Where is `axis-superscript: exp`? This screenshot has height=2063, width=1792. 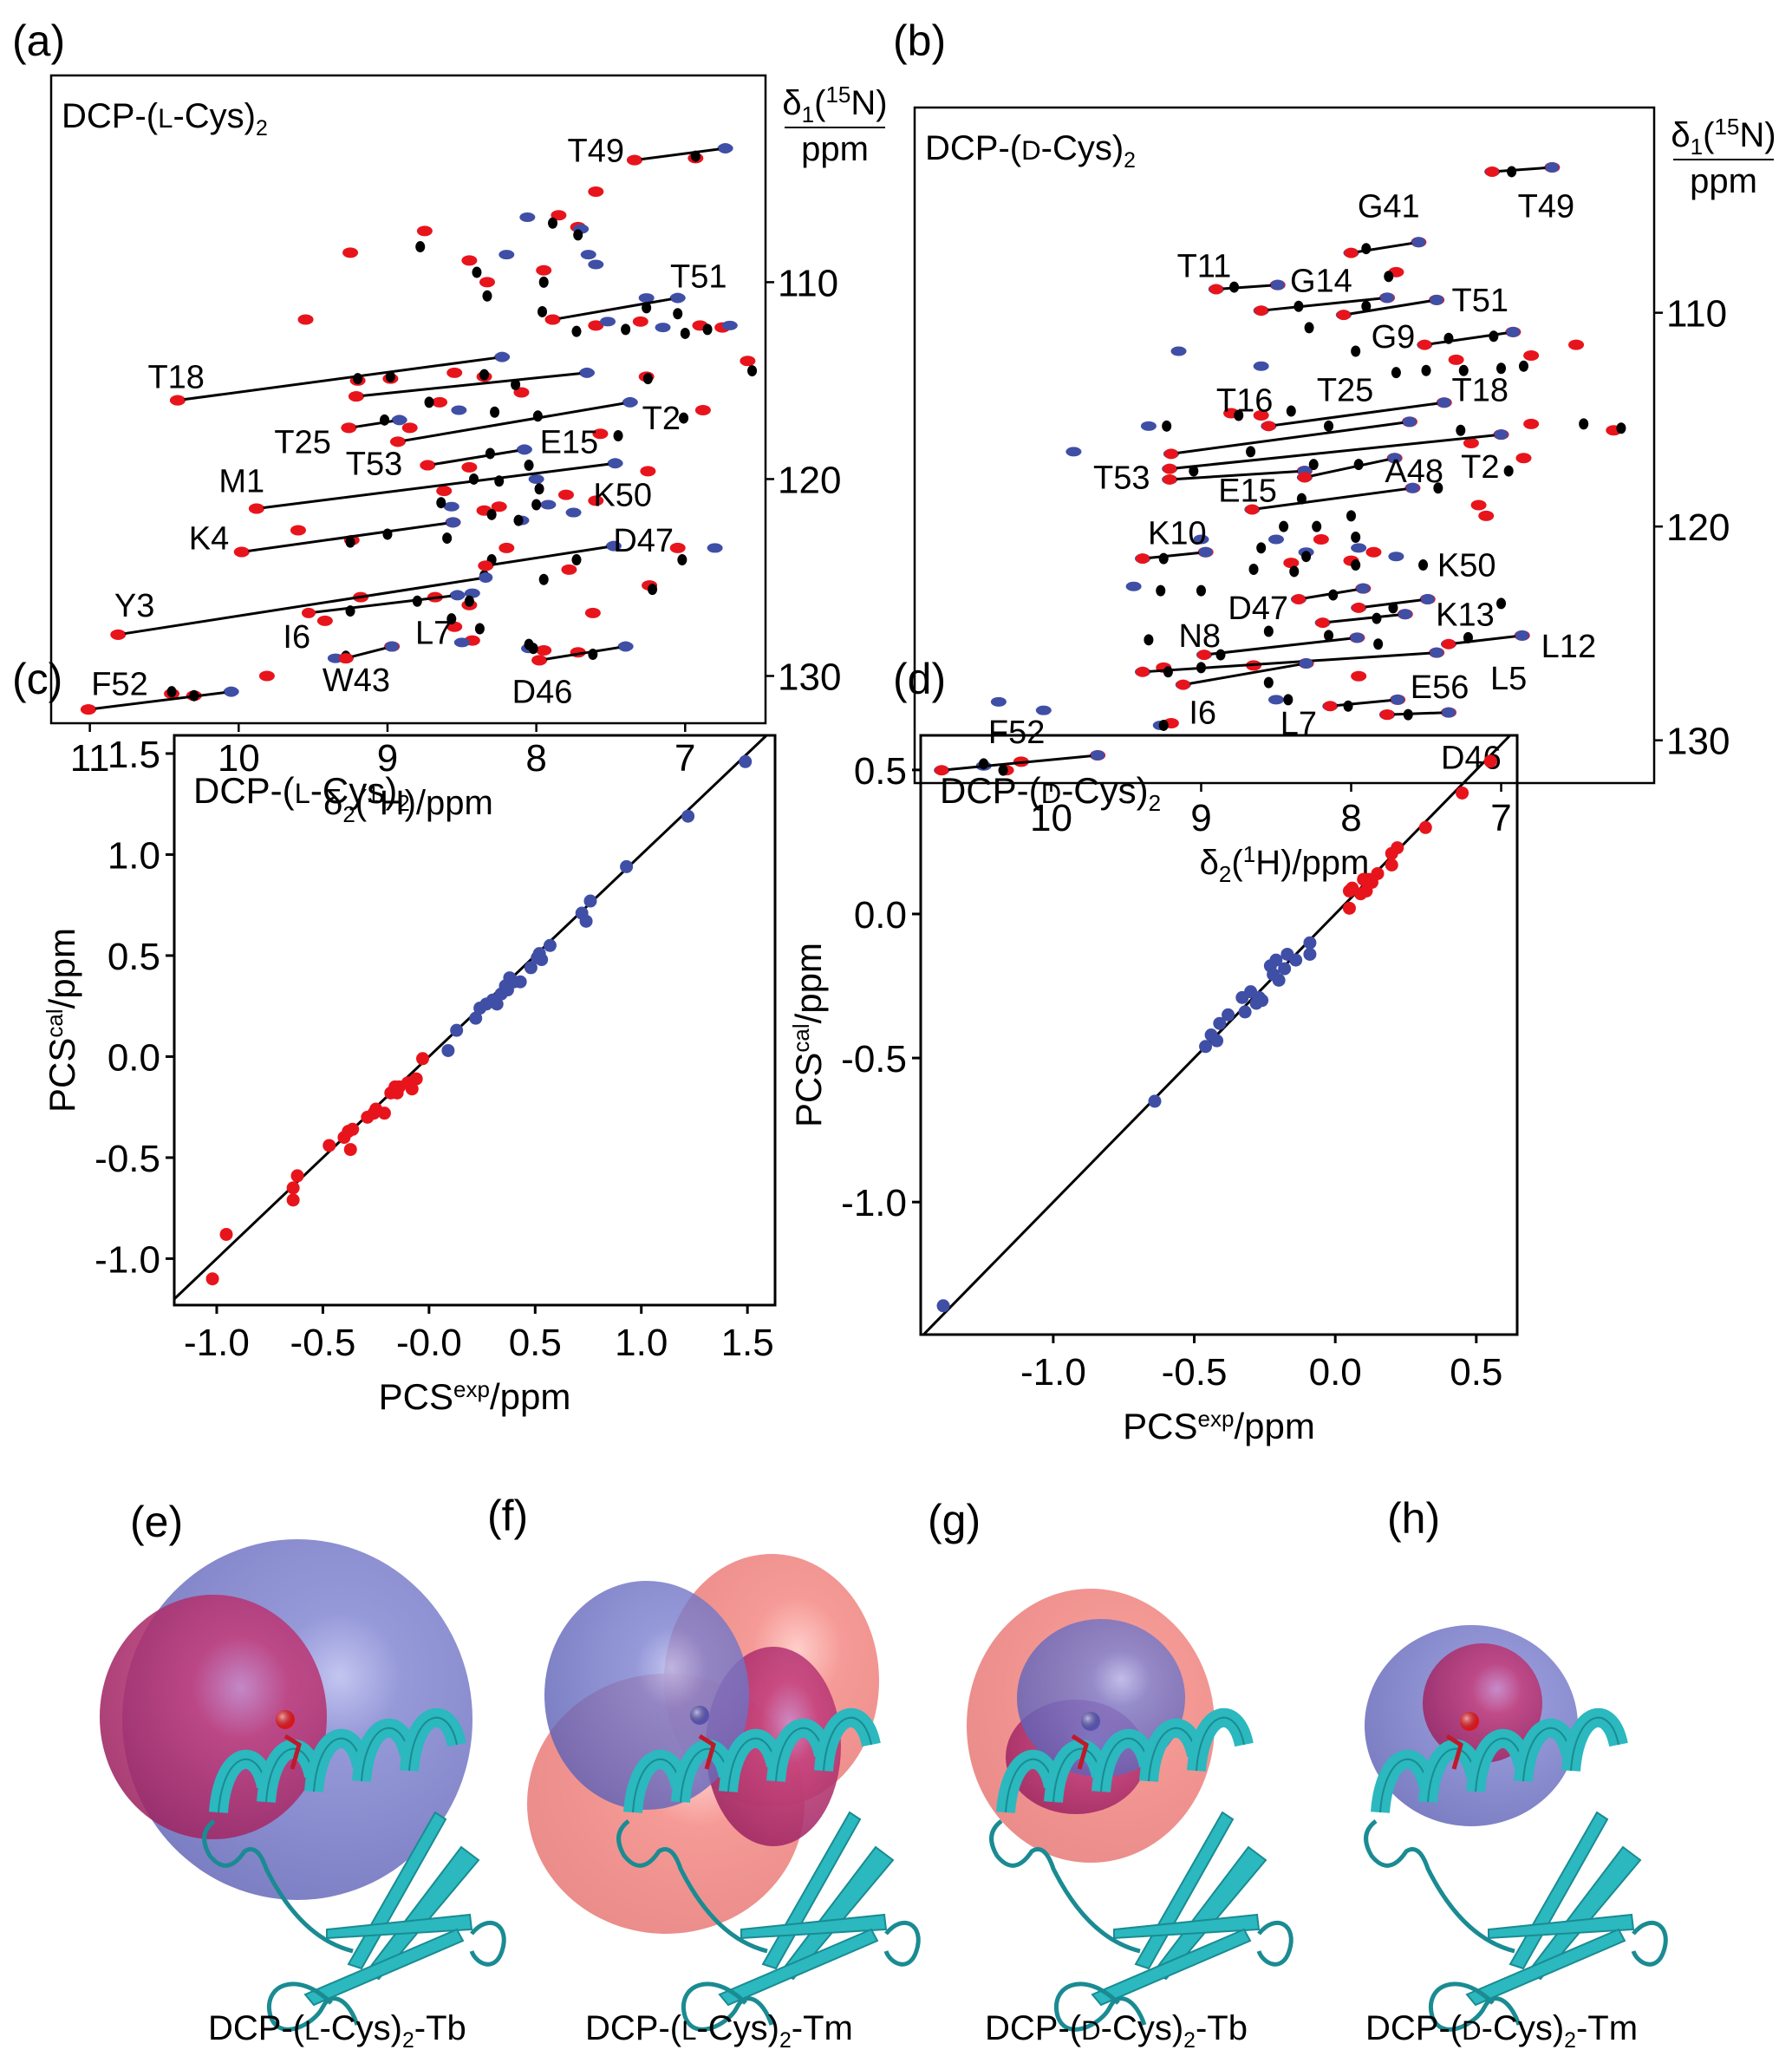 axis-superscript: exp is located at coordinates (471, 1389).